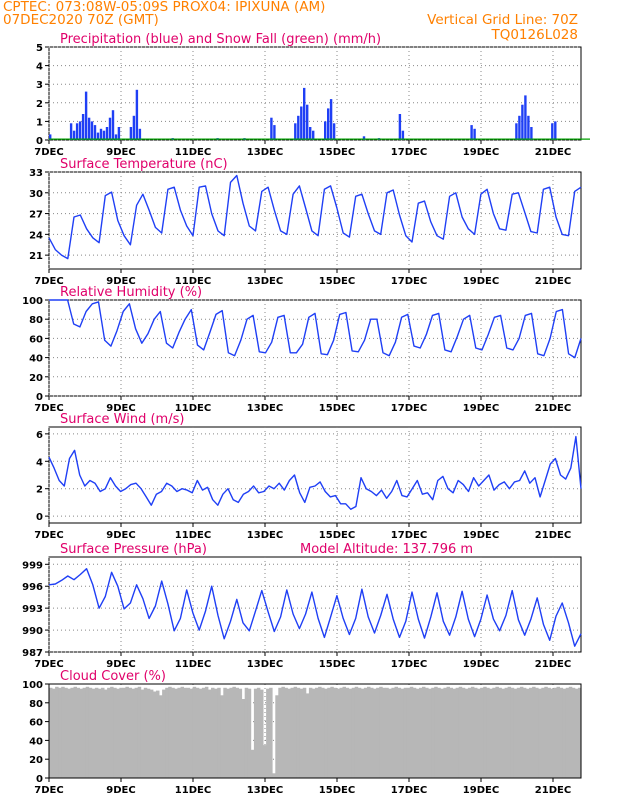 The height and width of the screenshot is (800, 618). What do you see at coordinates (36, 339) in the screenshot?
I see `y-tick-label: 60` at bounding box center [36, 339].